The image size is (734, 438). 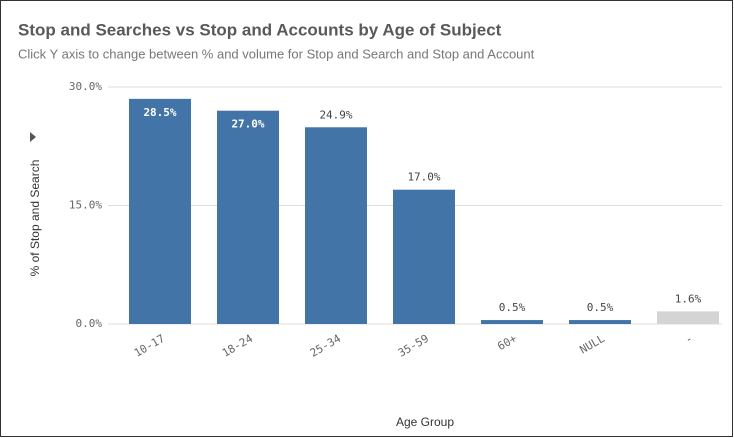 What do you see at coordinates (159, 112) in the screenshot?
I see `value-label: 28.5%` at bounding box center [159, 112].